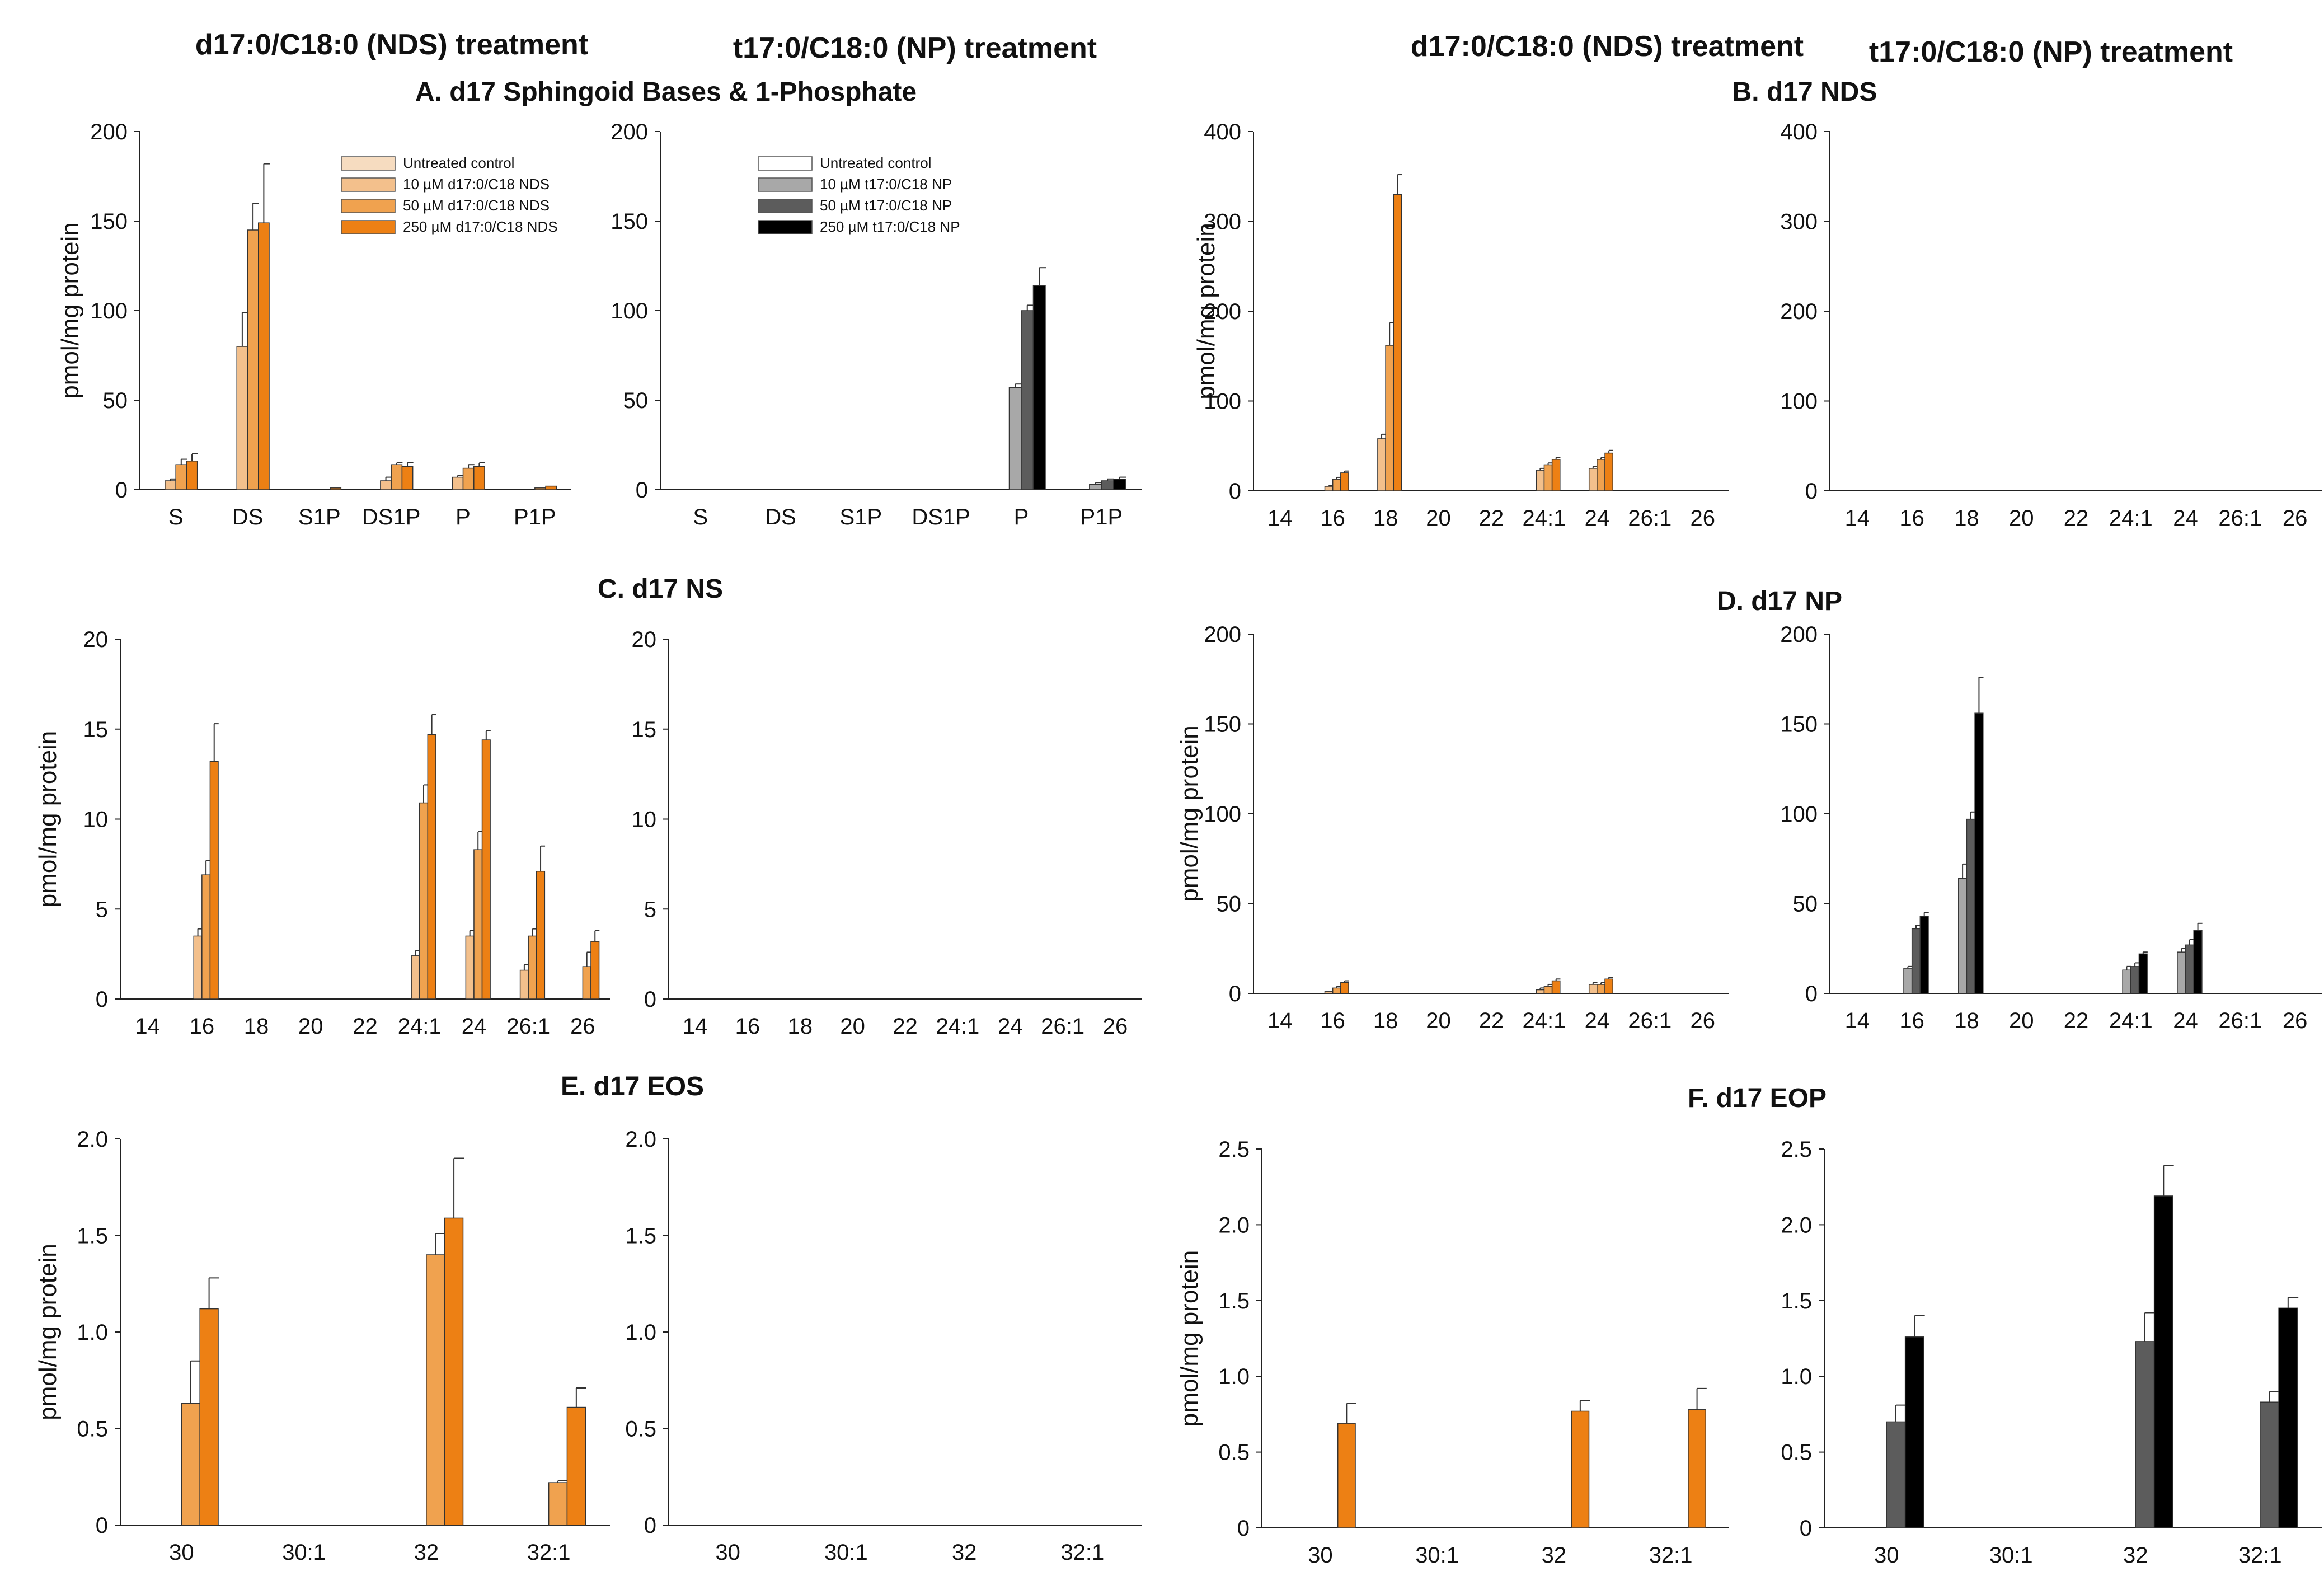  I want to click on chart-title-c: C. d17 NS, so click(660, 589).